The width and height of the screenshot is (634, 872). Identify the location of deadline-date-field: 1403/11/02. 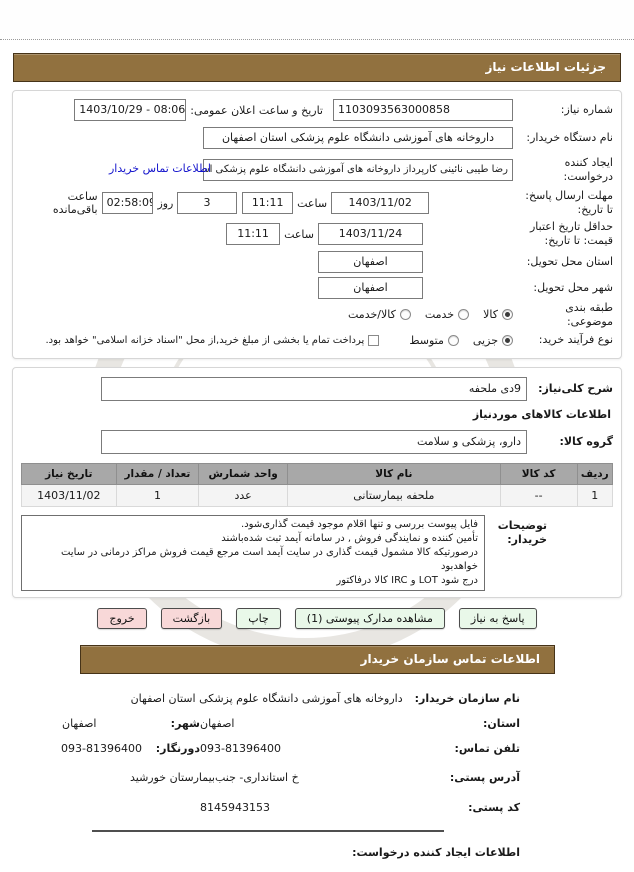
(380, 203).